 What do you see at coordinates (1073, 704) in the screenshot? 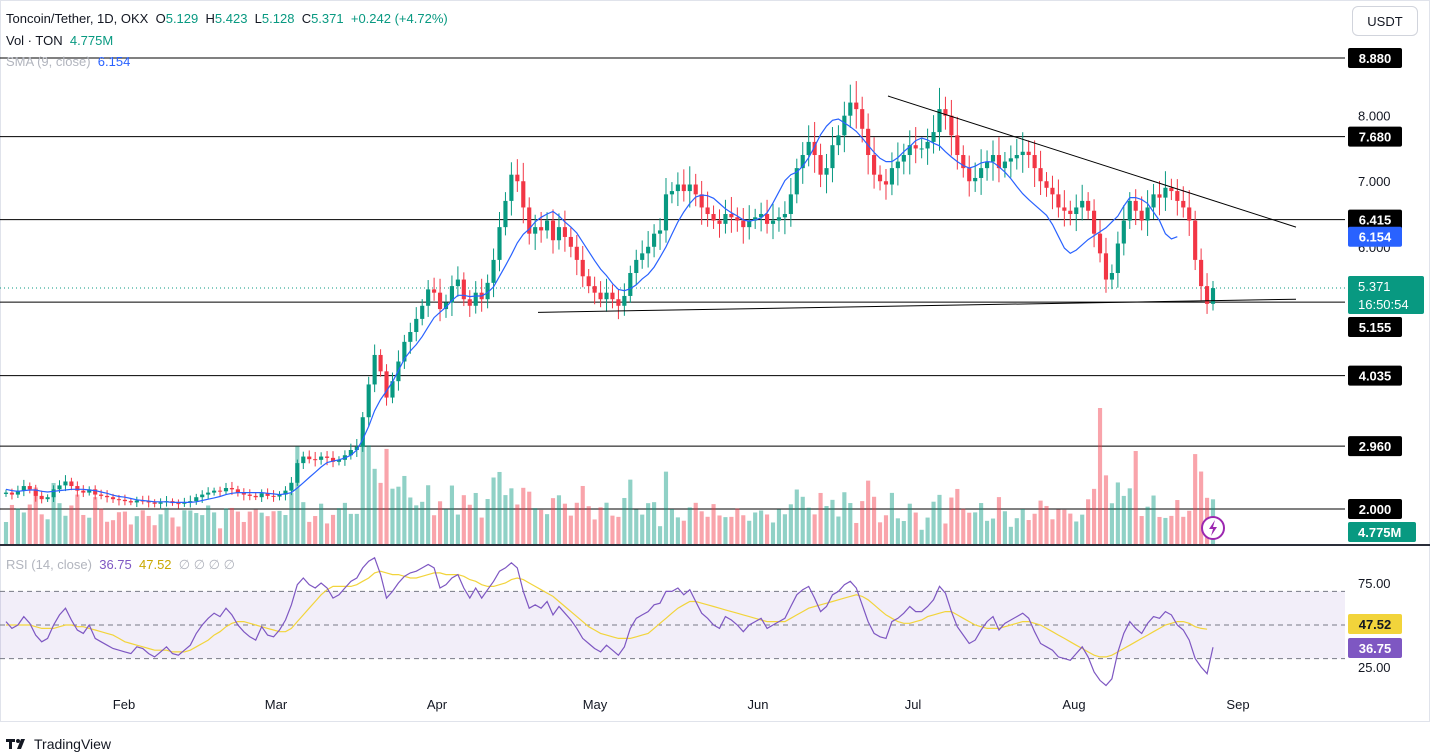
I see `x-axis-label: Aug` at bounding box center [1073, 704].